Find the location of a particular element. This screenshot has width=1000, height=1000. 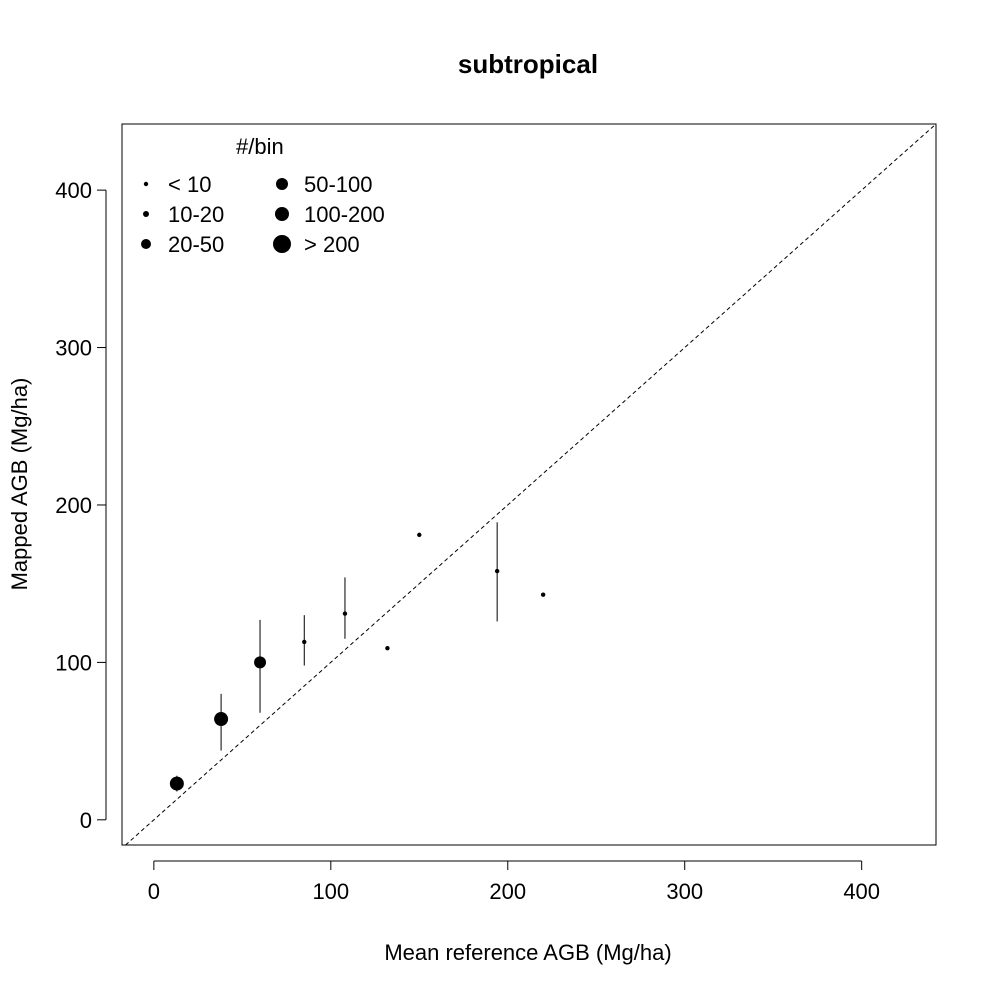

chart-title: subtropical is located at coordinates (528, 64).